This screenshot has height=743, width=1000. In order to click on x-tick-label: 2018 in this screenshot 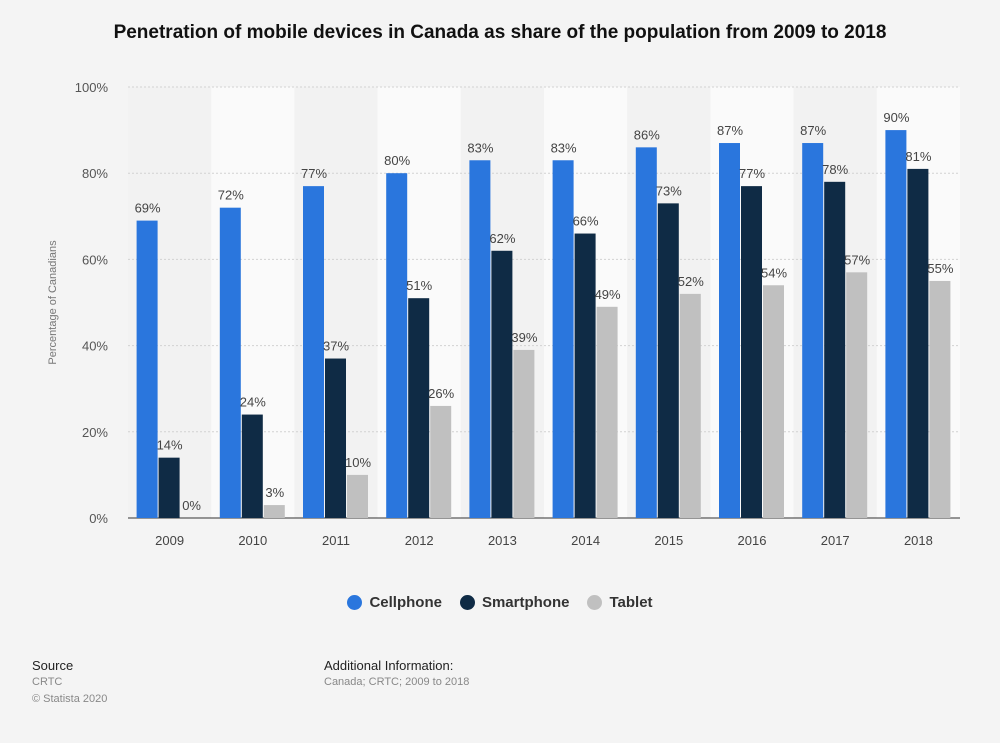, I will do `click(918, 540)`.